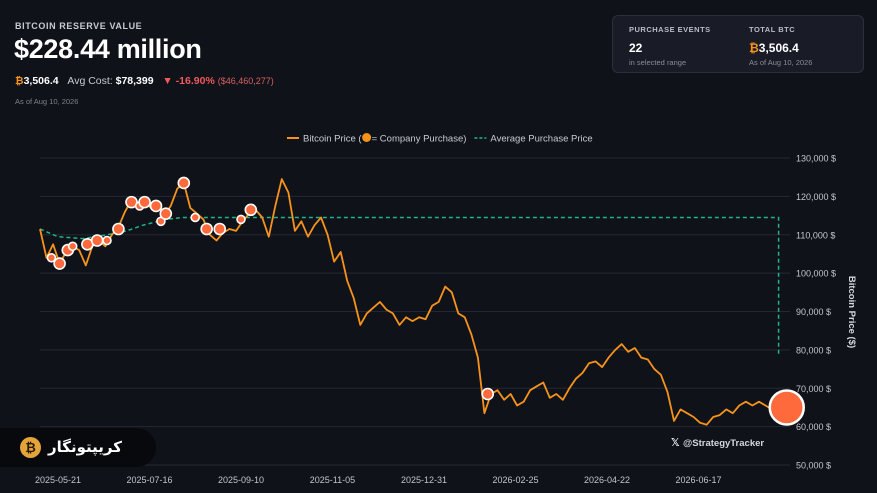  I want to click on x-tick-label: 2025-12-31, so click(424, 480).